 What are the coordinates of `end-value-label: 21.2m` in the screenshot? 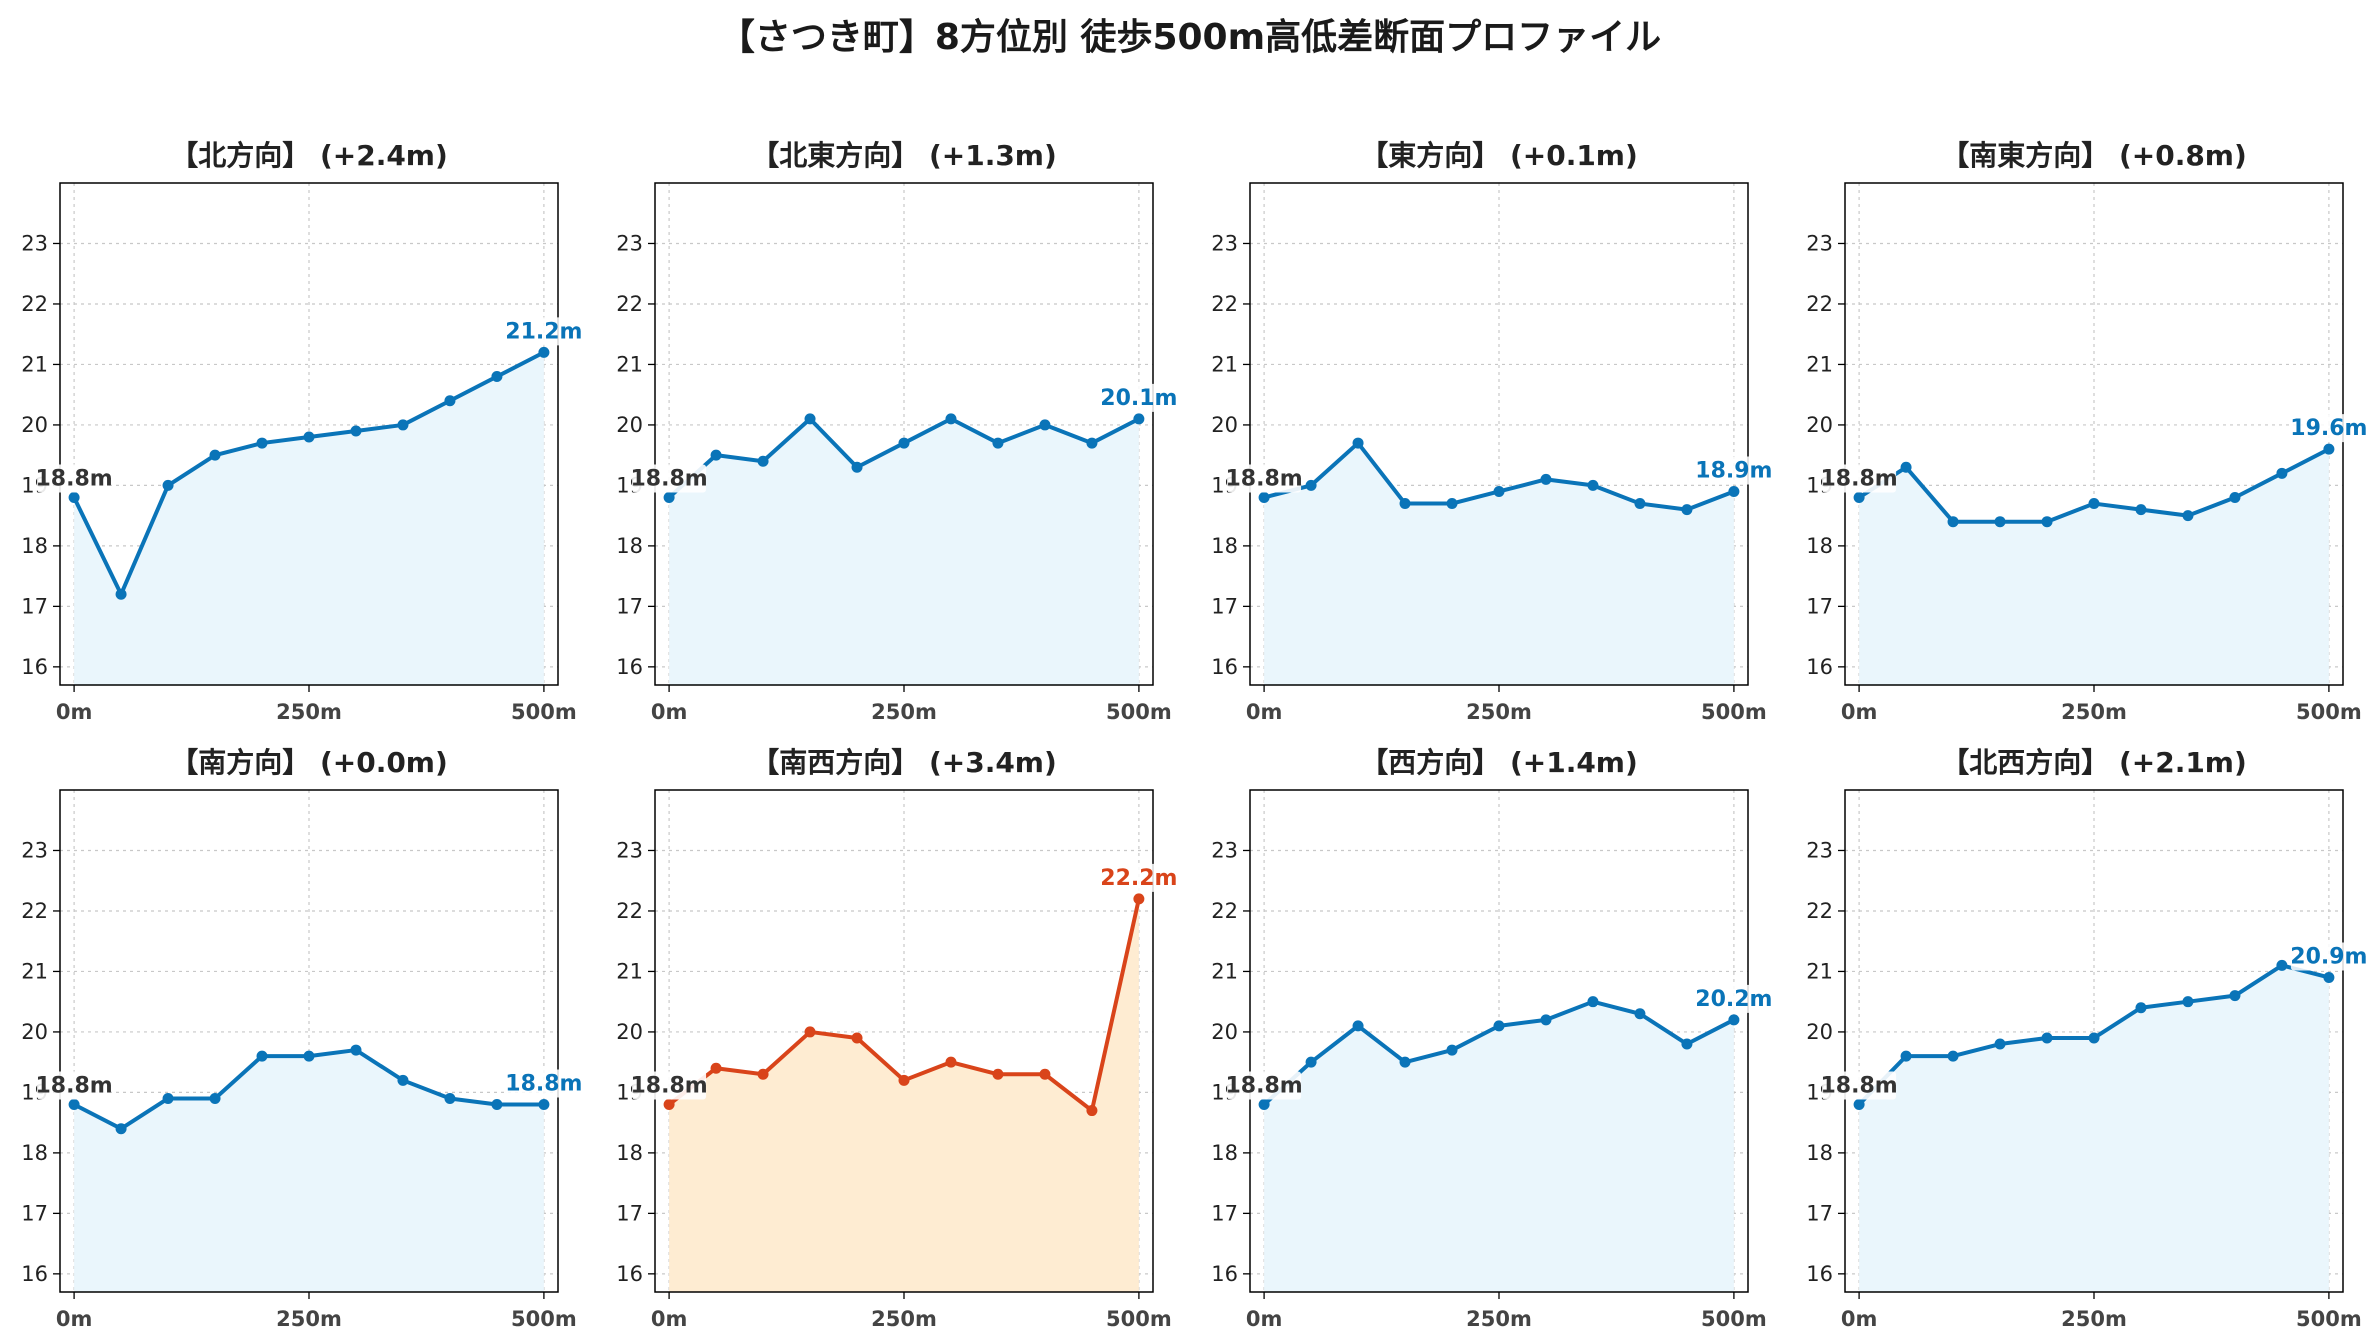 It's located at (543, 331).